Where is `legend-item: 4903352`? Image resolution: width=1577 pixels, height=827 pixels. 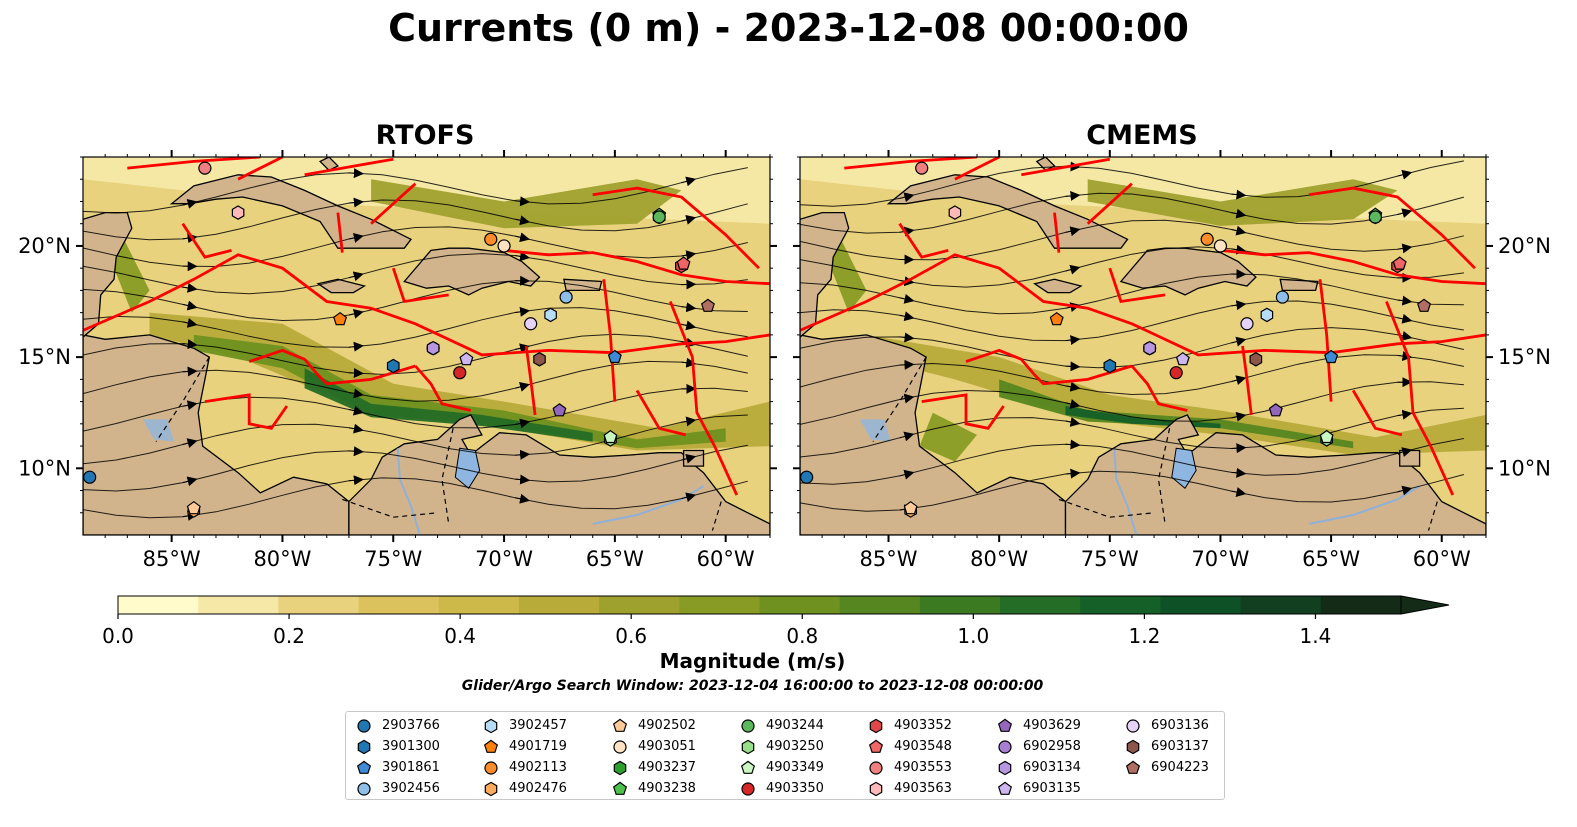 legend-item: 4903352 is located at coordinates (910, 725).